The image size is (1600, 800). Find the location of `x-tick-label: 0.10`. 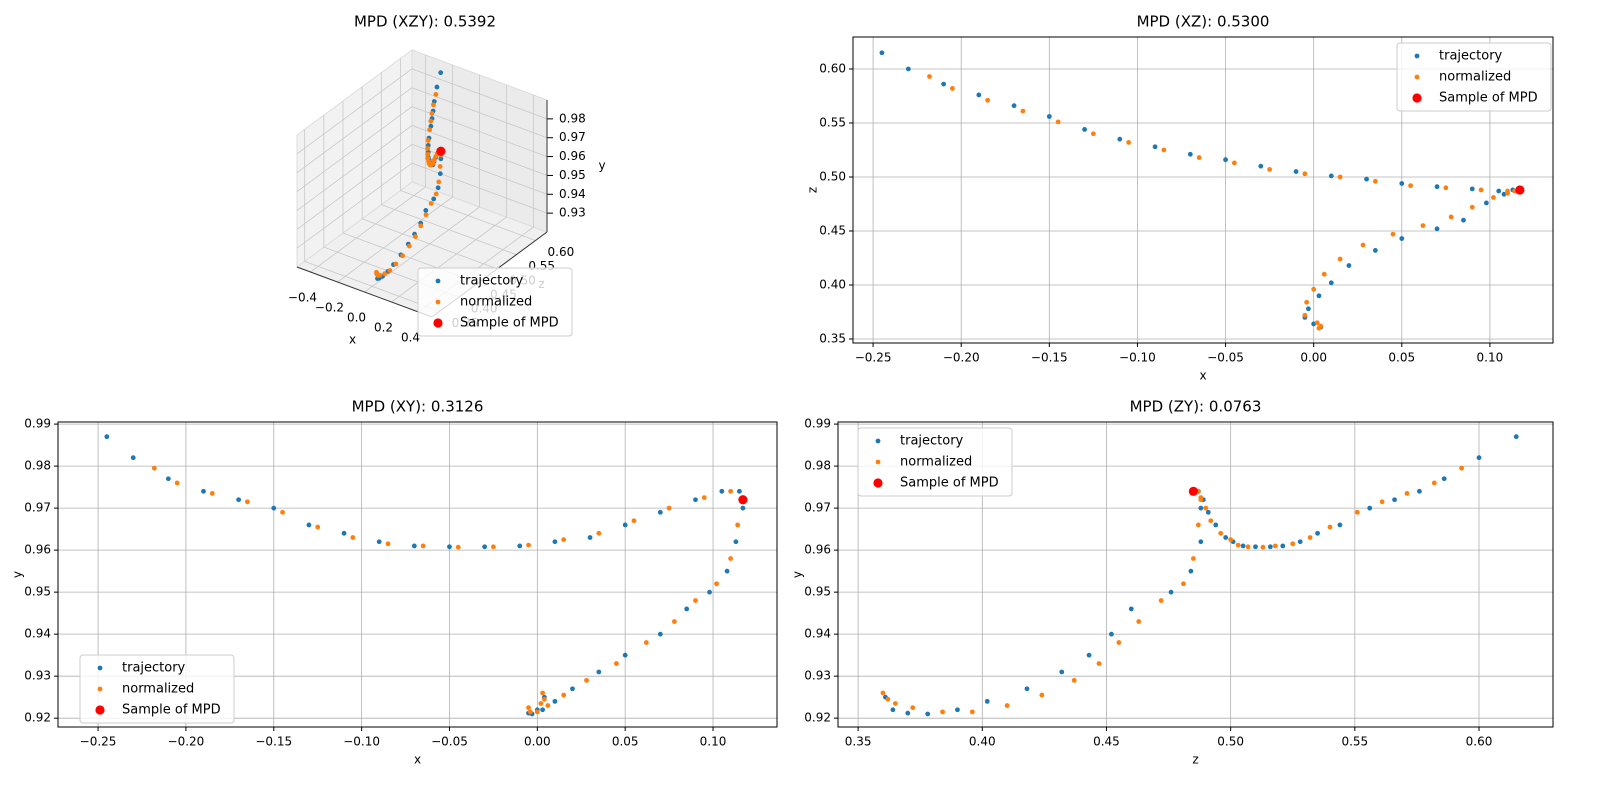

x-tick-label: 0.10 is located at coordinates (1490, 358).